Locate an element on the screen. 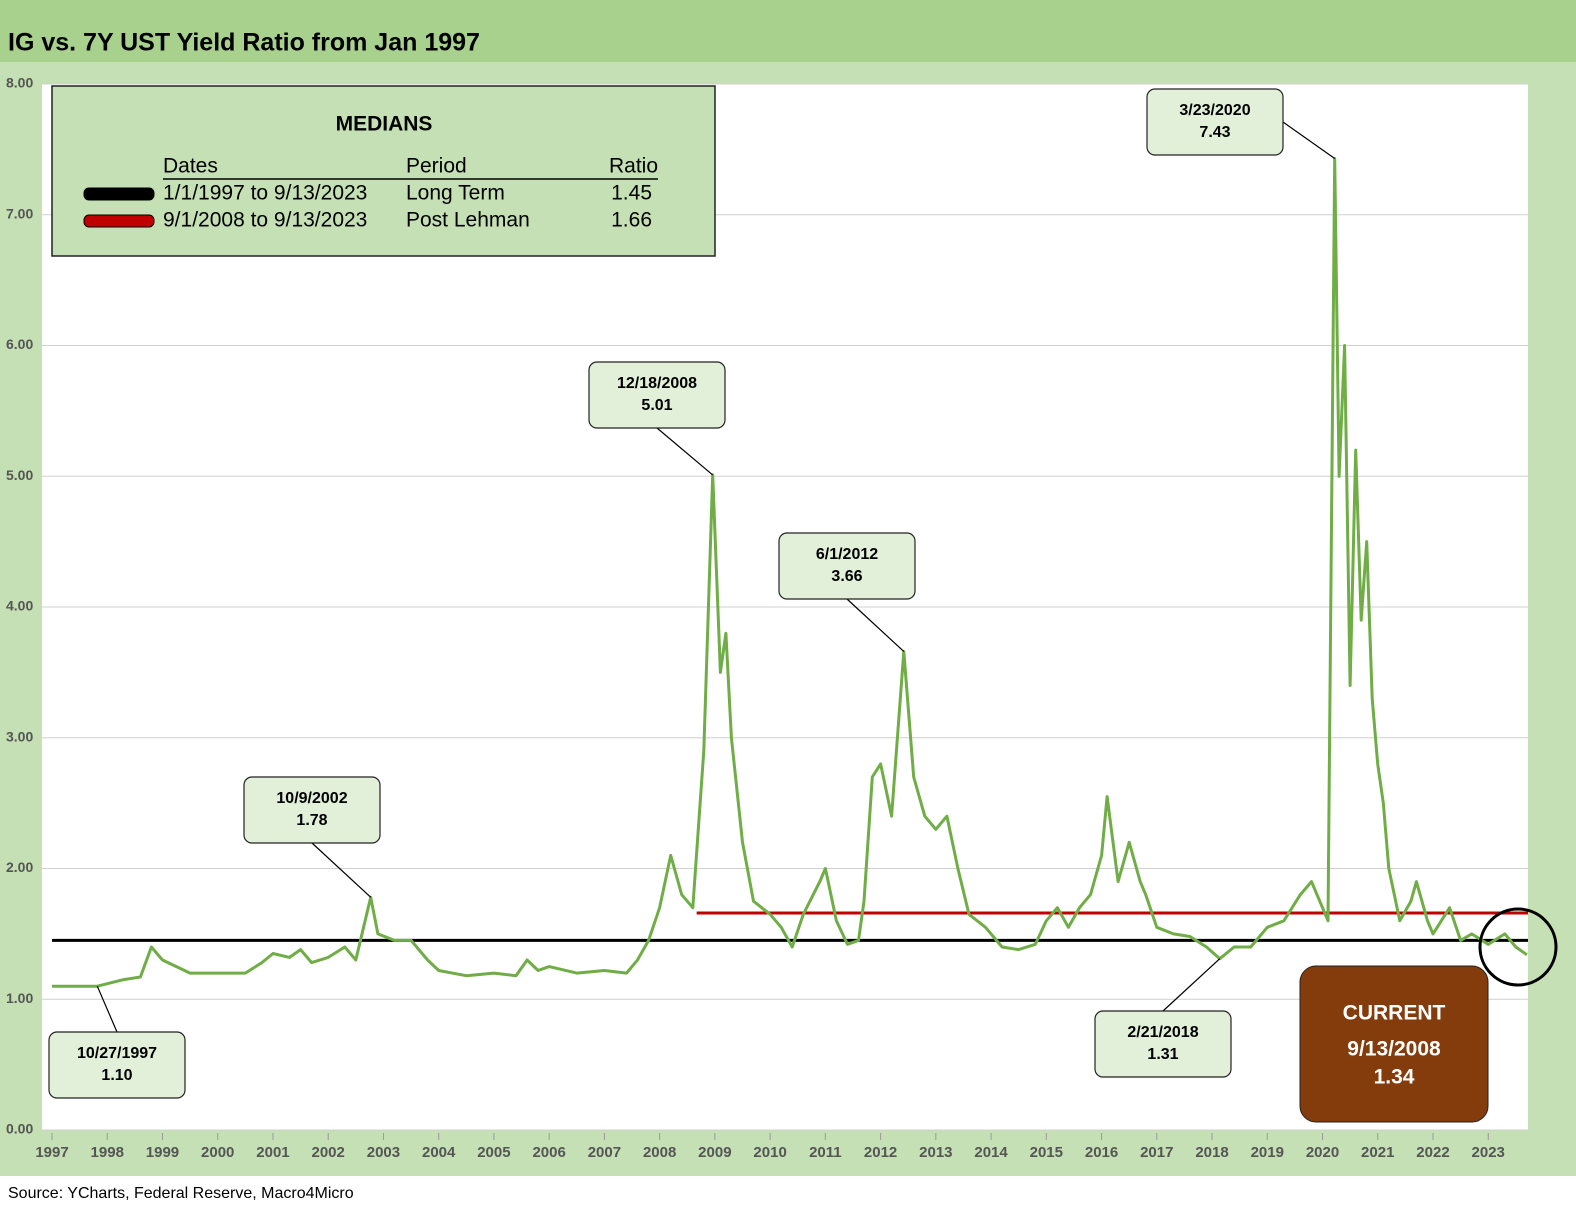  callout-value: 1.31 is located at coordinates (1162, 1054).